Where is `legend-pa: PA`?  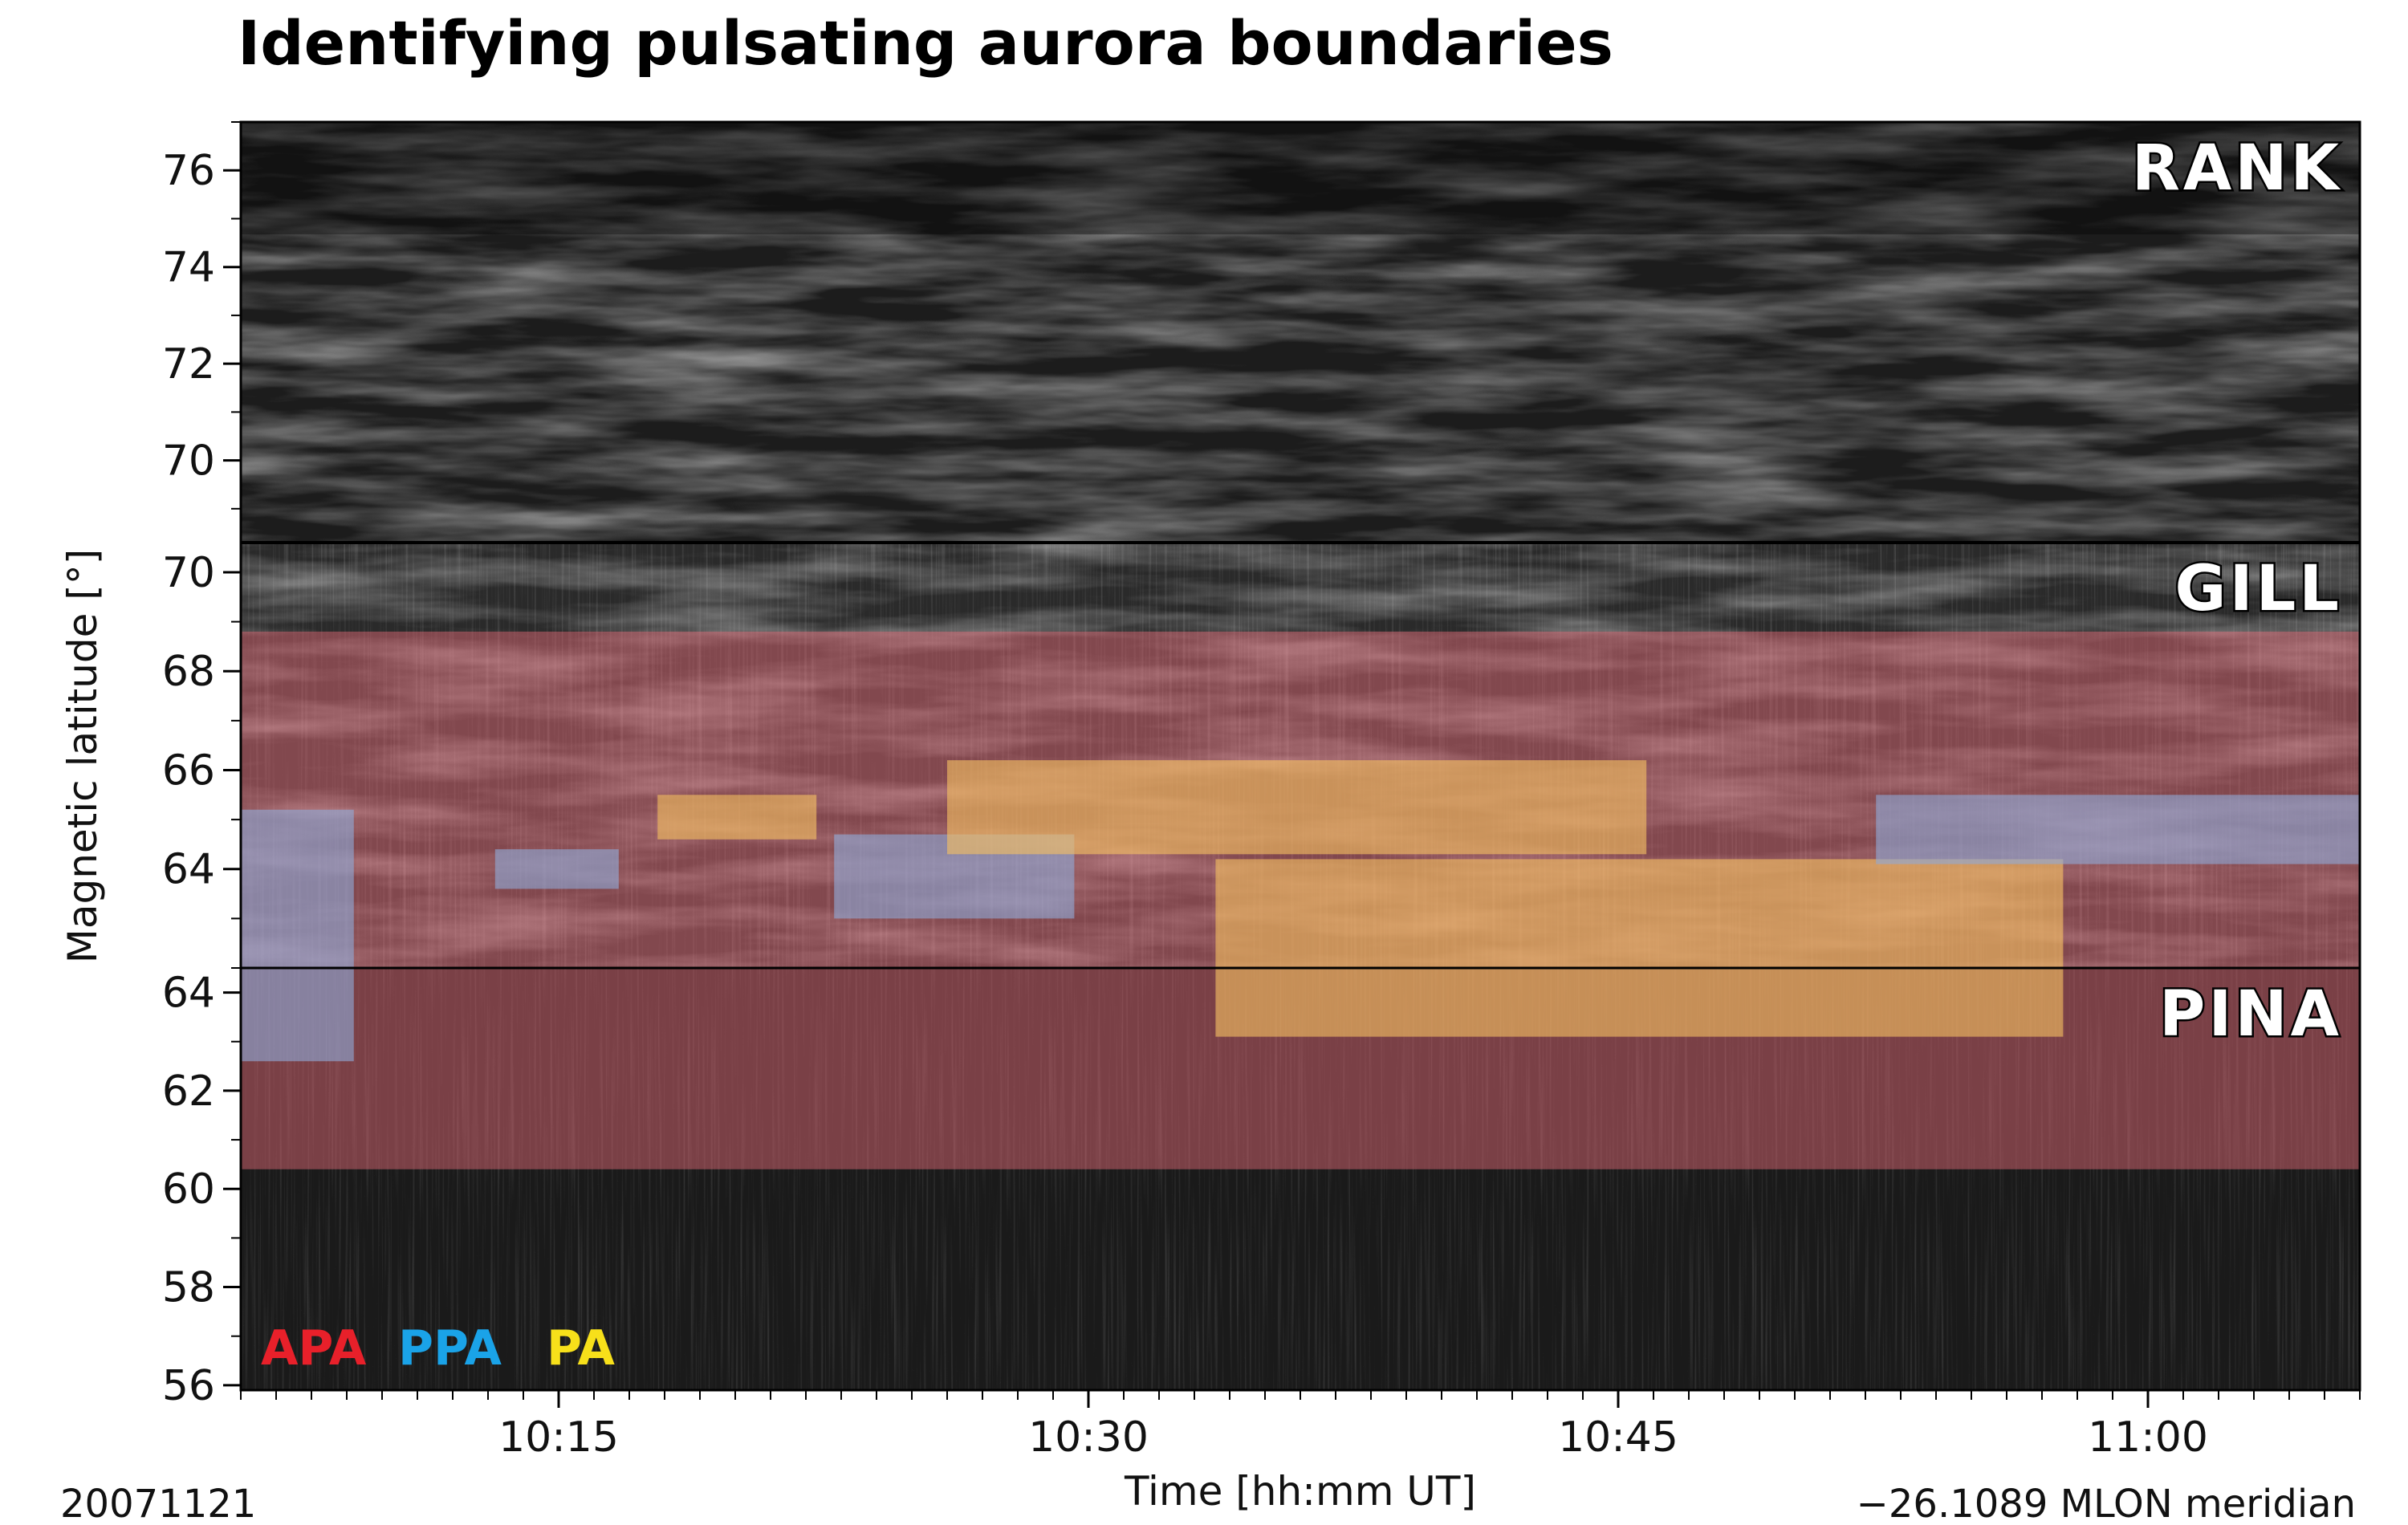
legend-pa: PA is located at coordinates (581, 1348).